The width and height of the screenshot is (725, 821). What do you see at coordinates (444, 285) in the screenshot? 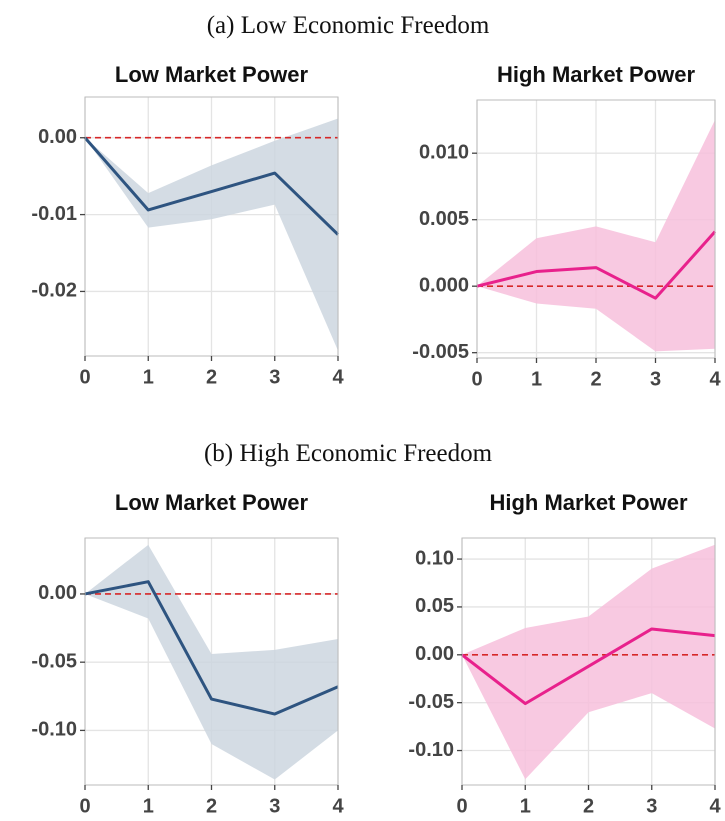
I see `y-tick-label: 0.000` at bounding box center [444, 285].